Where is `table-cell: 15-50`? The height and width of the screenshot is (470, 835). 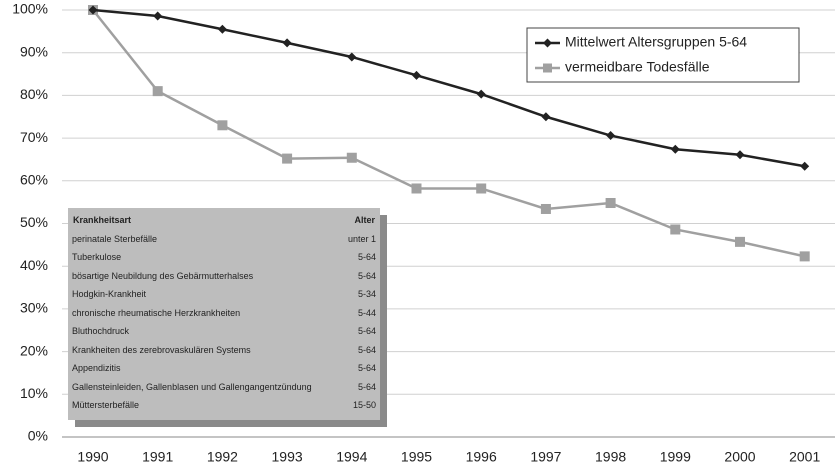 table-cell: 15-50 is located at coordinates (364, 405).